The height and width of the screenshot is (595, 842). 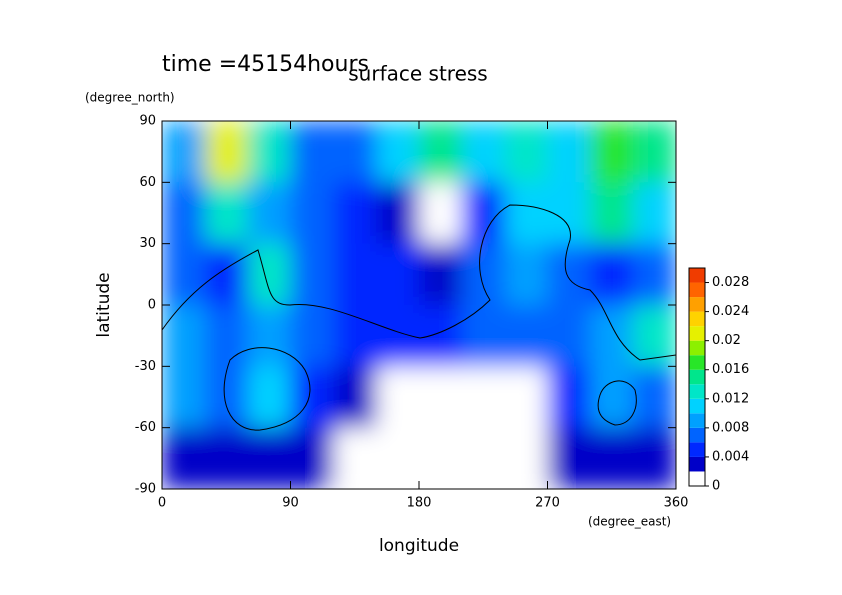 I want to click on y-unit: (degree_north), so click(x=130, y=98).